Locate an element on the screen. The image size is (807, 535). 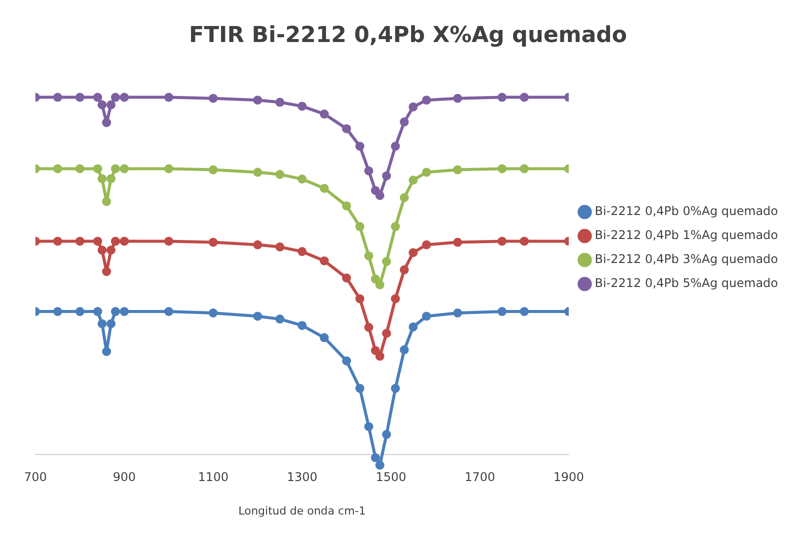
x-tick-label: 1100 is located at coordinates (213, 477).